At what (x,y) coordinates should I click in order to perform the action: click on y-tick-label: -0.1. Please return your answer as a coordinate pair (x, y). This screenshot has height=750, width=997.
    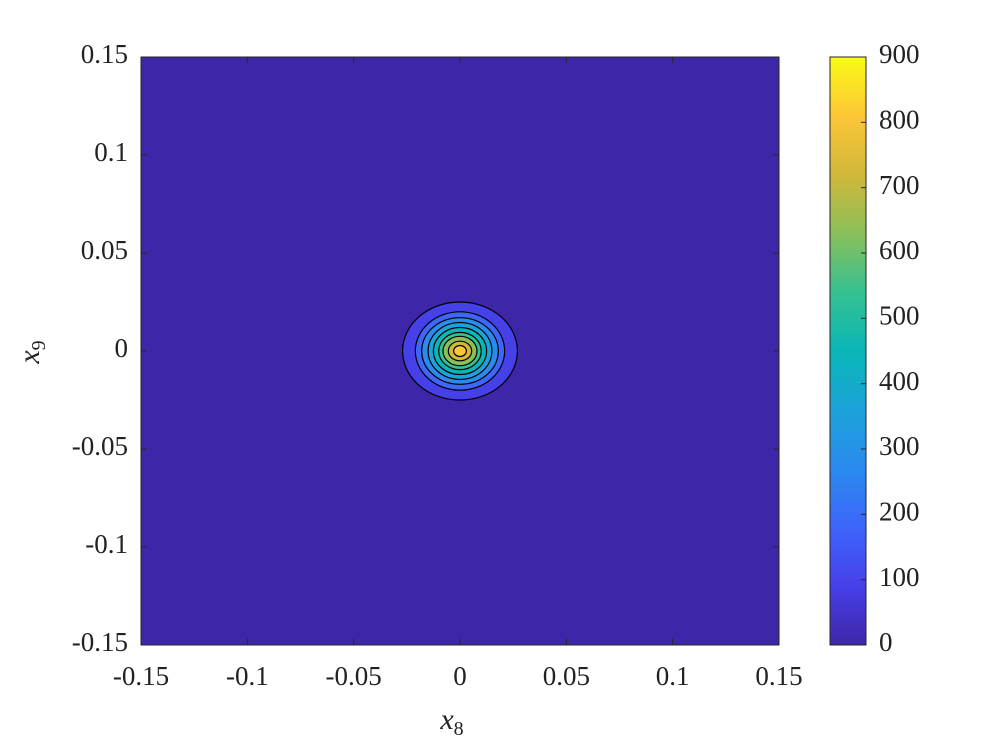
    Looking at the image, I should click on (106, 544).